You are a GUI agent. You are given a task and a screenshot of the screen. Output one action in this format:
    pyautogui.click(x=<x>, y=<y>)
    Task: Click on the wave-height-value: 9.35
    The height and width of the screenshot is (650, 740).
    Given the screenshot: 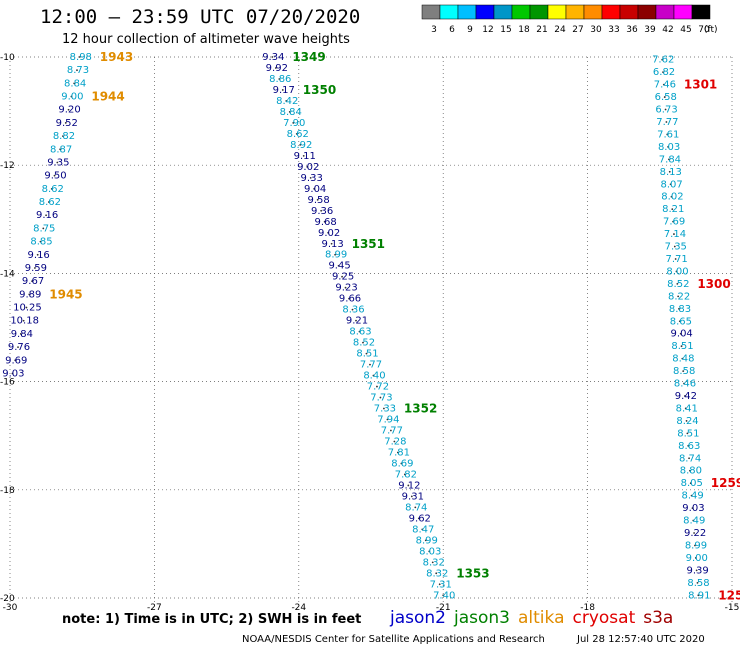 What is the action you would take?
    pyautogui.click(x=58, y=162)
    